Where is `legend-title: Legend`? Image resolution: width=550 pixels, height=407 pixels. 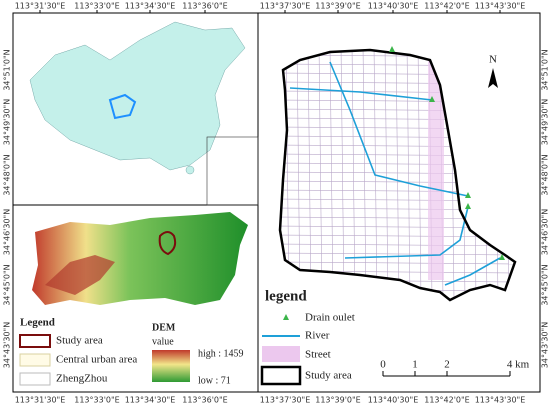 legend-title: Legend is located at coordinates (37, 323).